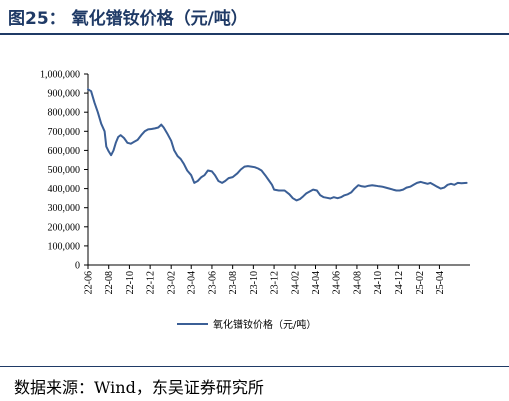  Describe the element at coordinates (64, 94) in the screenshot. I see `y-tick-label: 900,000` at that location.